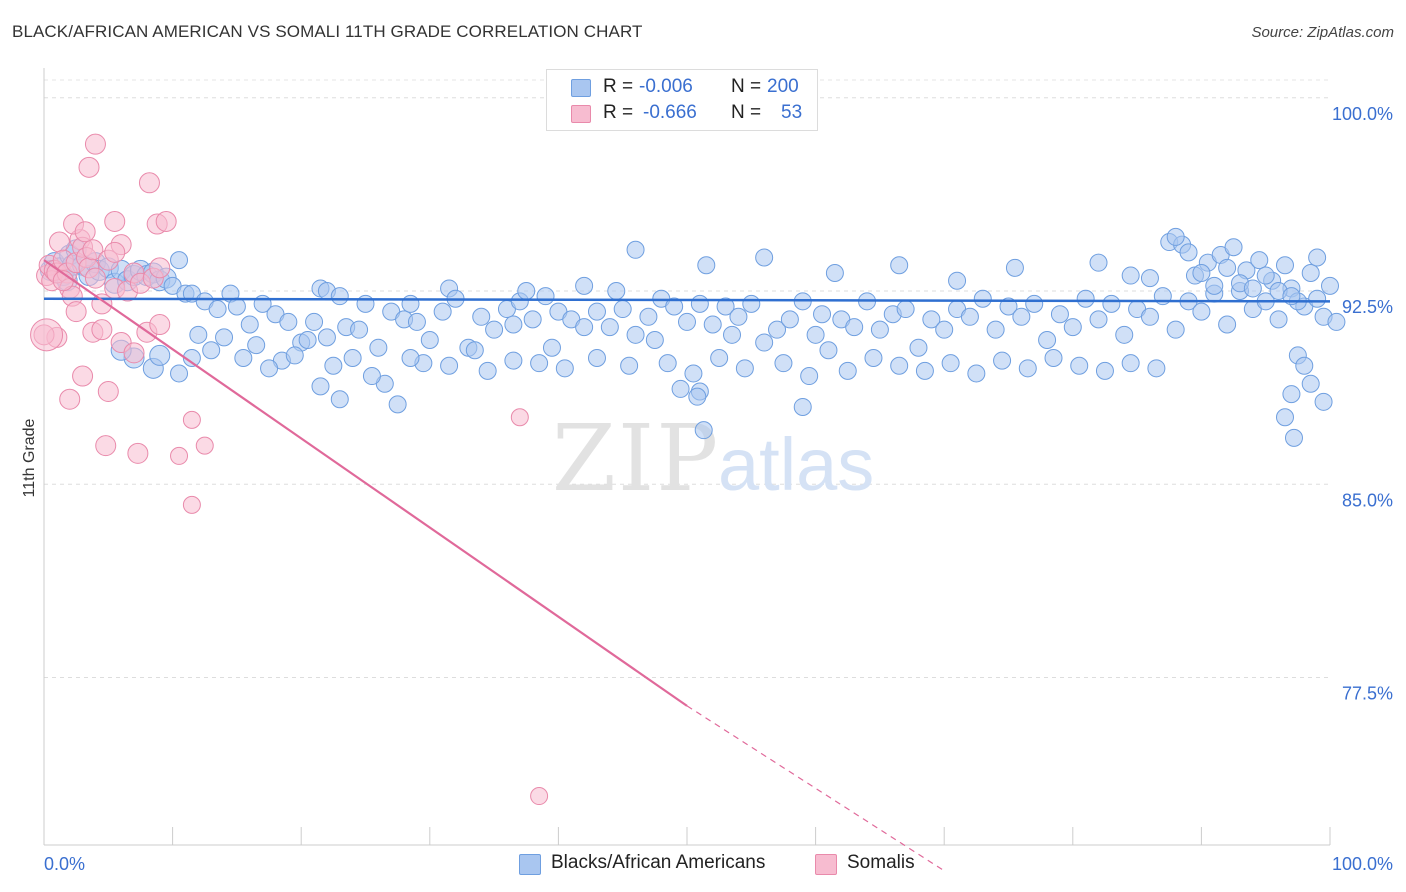 The image size is (1406, 892). What do you see at coordinates (670, 112) in the screenshot?
I see `legend-r-value: -0.666` at bounding box center [670, 112].